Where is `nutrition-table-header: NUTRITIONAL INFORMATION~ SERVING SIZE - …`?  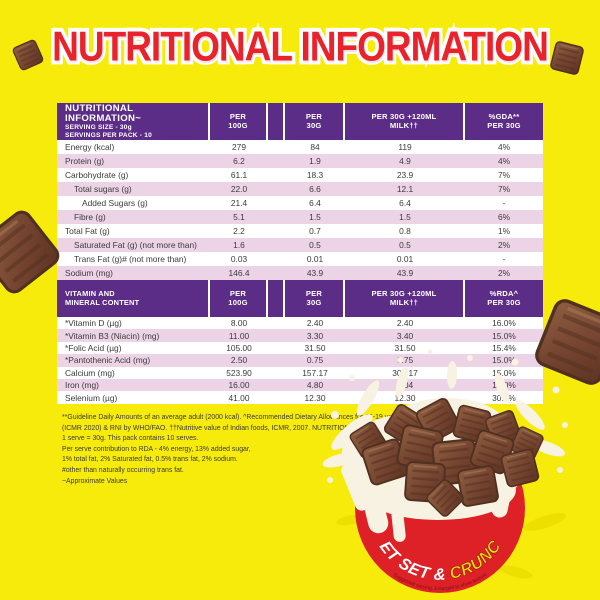
nutrition-table-header: NUTRITIONAL INFORMATION~ SERVING SIZE - … is located at coordinates (300, 121).